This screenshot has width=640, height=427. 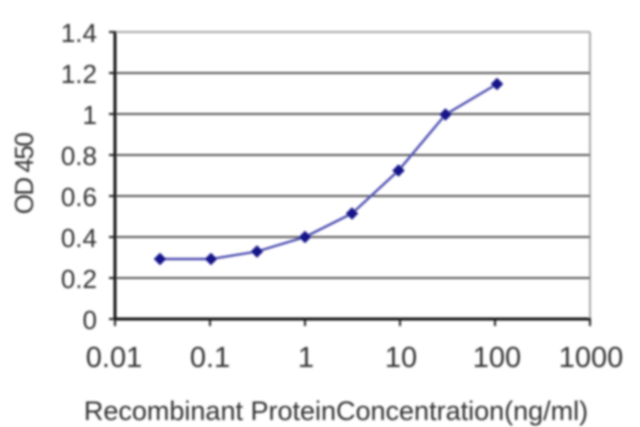 I want to click on svg-text: 1000, so click(x=591, y=358).